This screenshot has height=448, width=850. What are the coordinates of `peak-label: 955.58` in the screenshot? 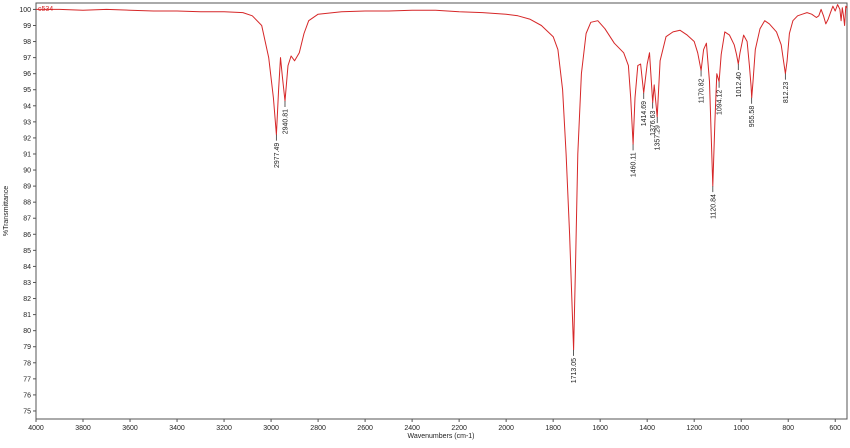 It's located at (752, 117).